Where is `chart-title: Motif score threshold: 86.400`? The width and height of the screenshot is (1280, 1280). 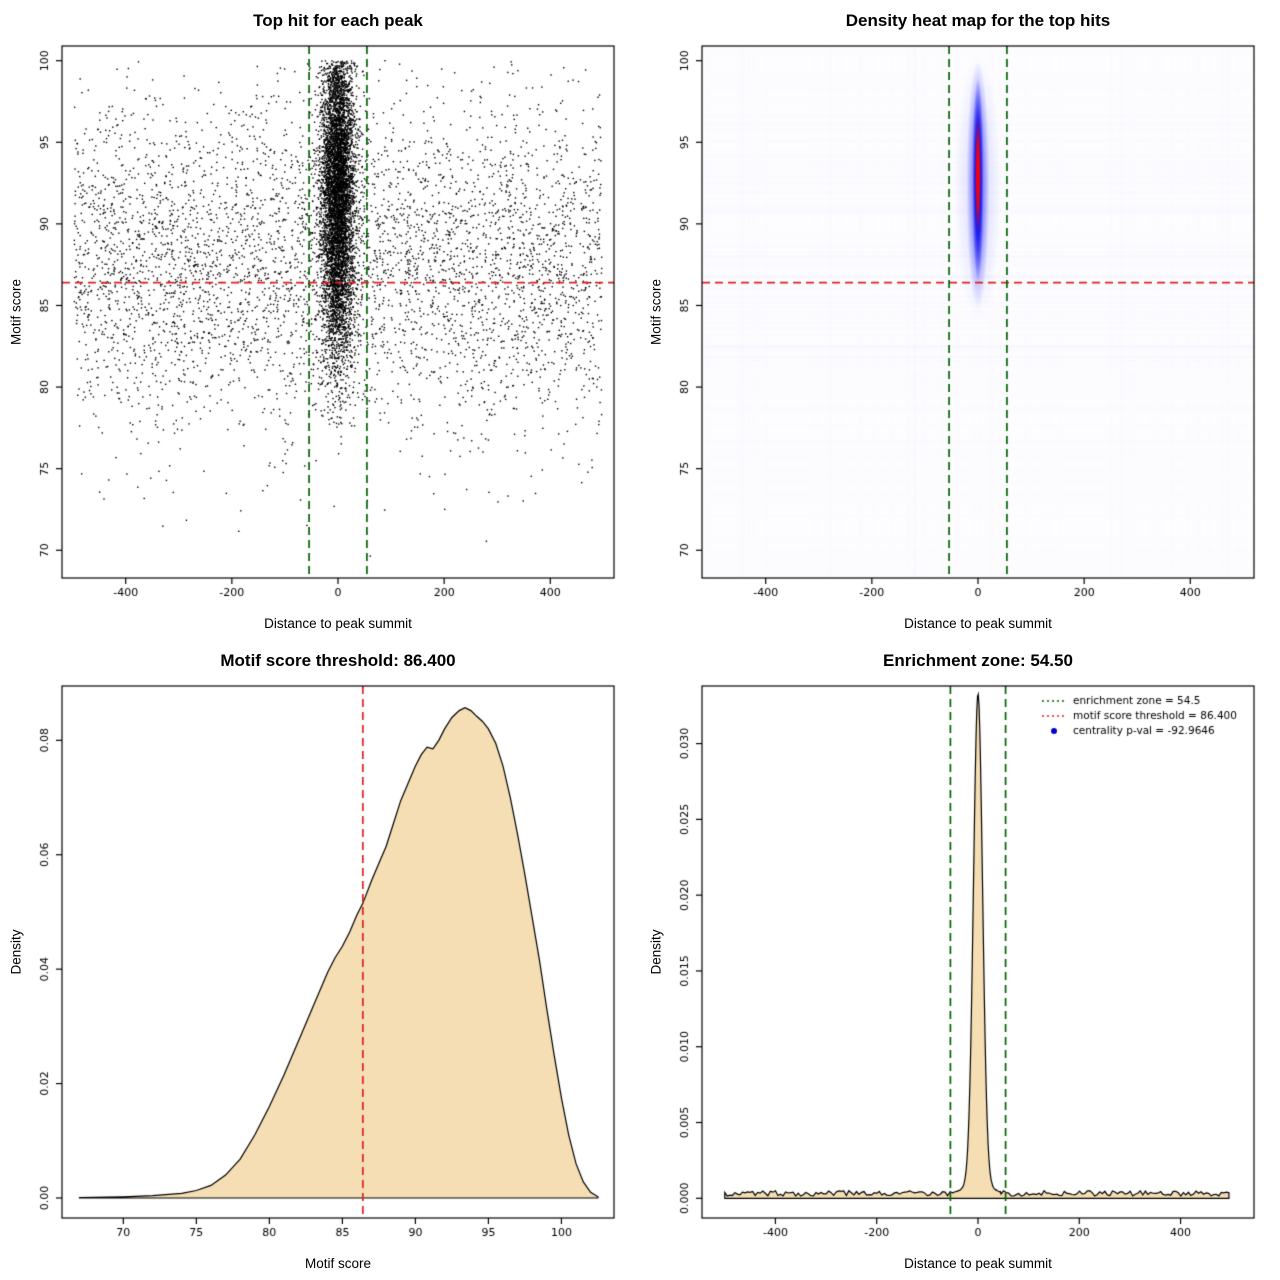
chart-title: Motif score threshold: 86.400 is located at coordinates (338, 660).